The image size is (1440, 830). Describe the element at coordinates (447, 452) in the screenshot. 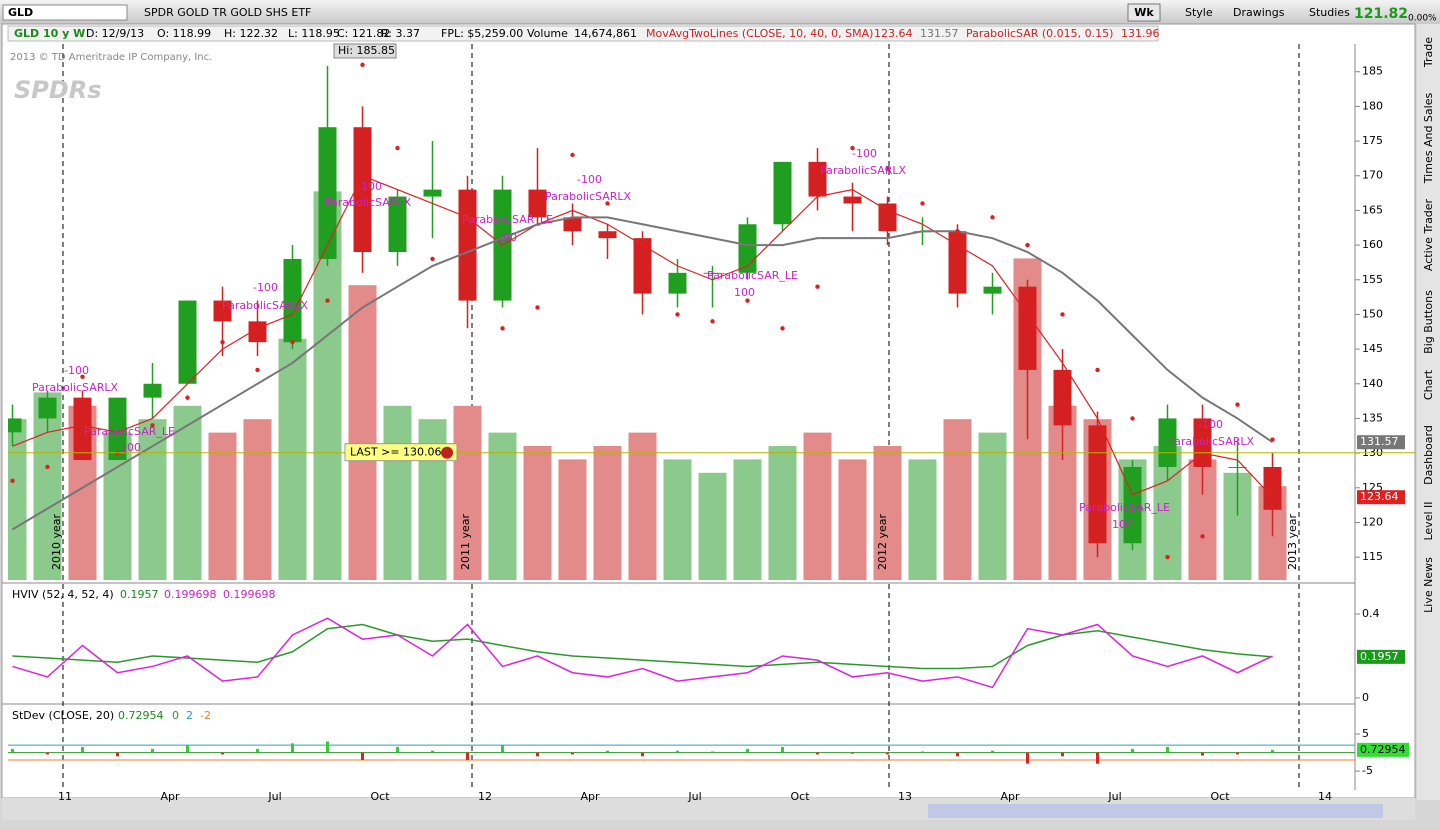

I see `alert-close` at that location.